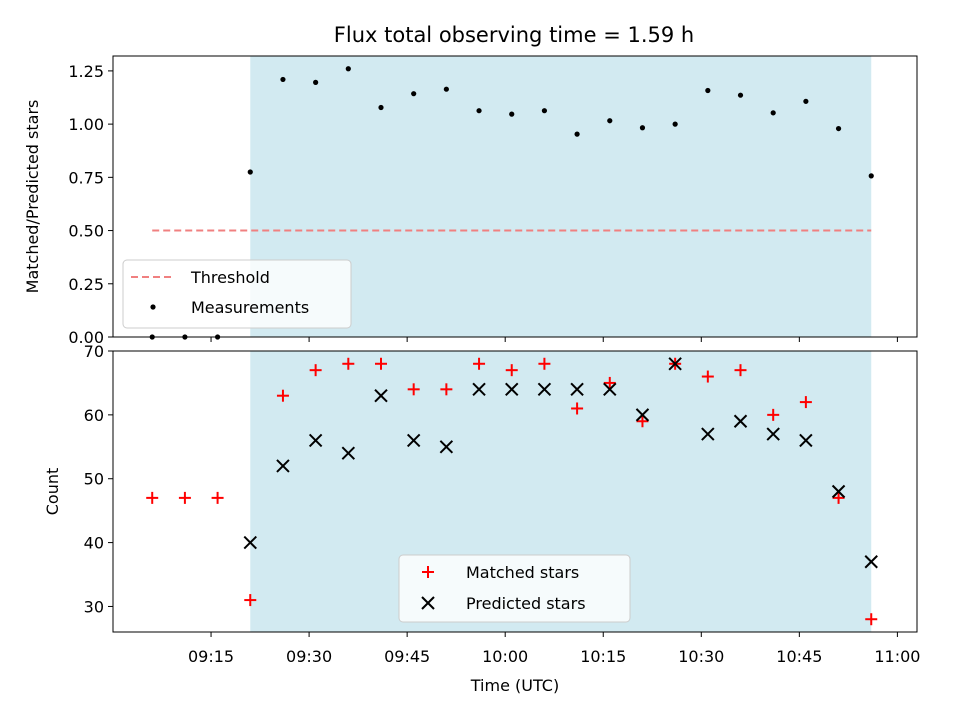 The height and width of the screenshot is (720, 960). What do you see at coordinates (86, 337) in the screenshot?
I see `top-y-tick-label: 0.00` at bounding box center [86, 337].